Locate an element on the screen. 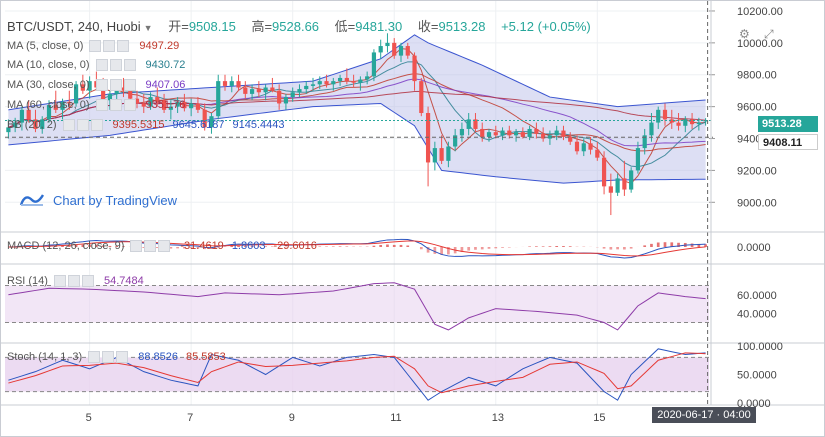  legend-ma60-label: MA (60, close, 0) is located at coordinates (48, 105).